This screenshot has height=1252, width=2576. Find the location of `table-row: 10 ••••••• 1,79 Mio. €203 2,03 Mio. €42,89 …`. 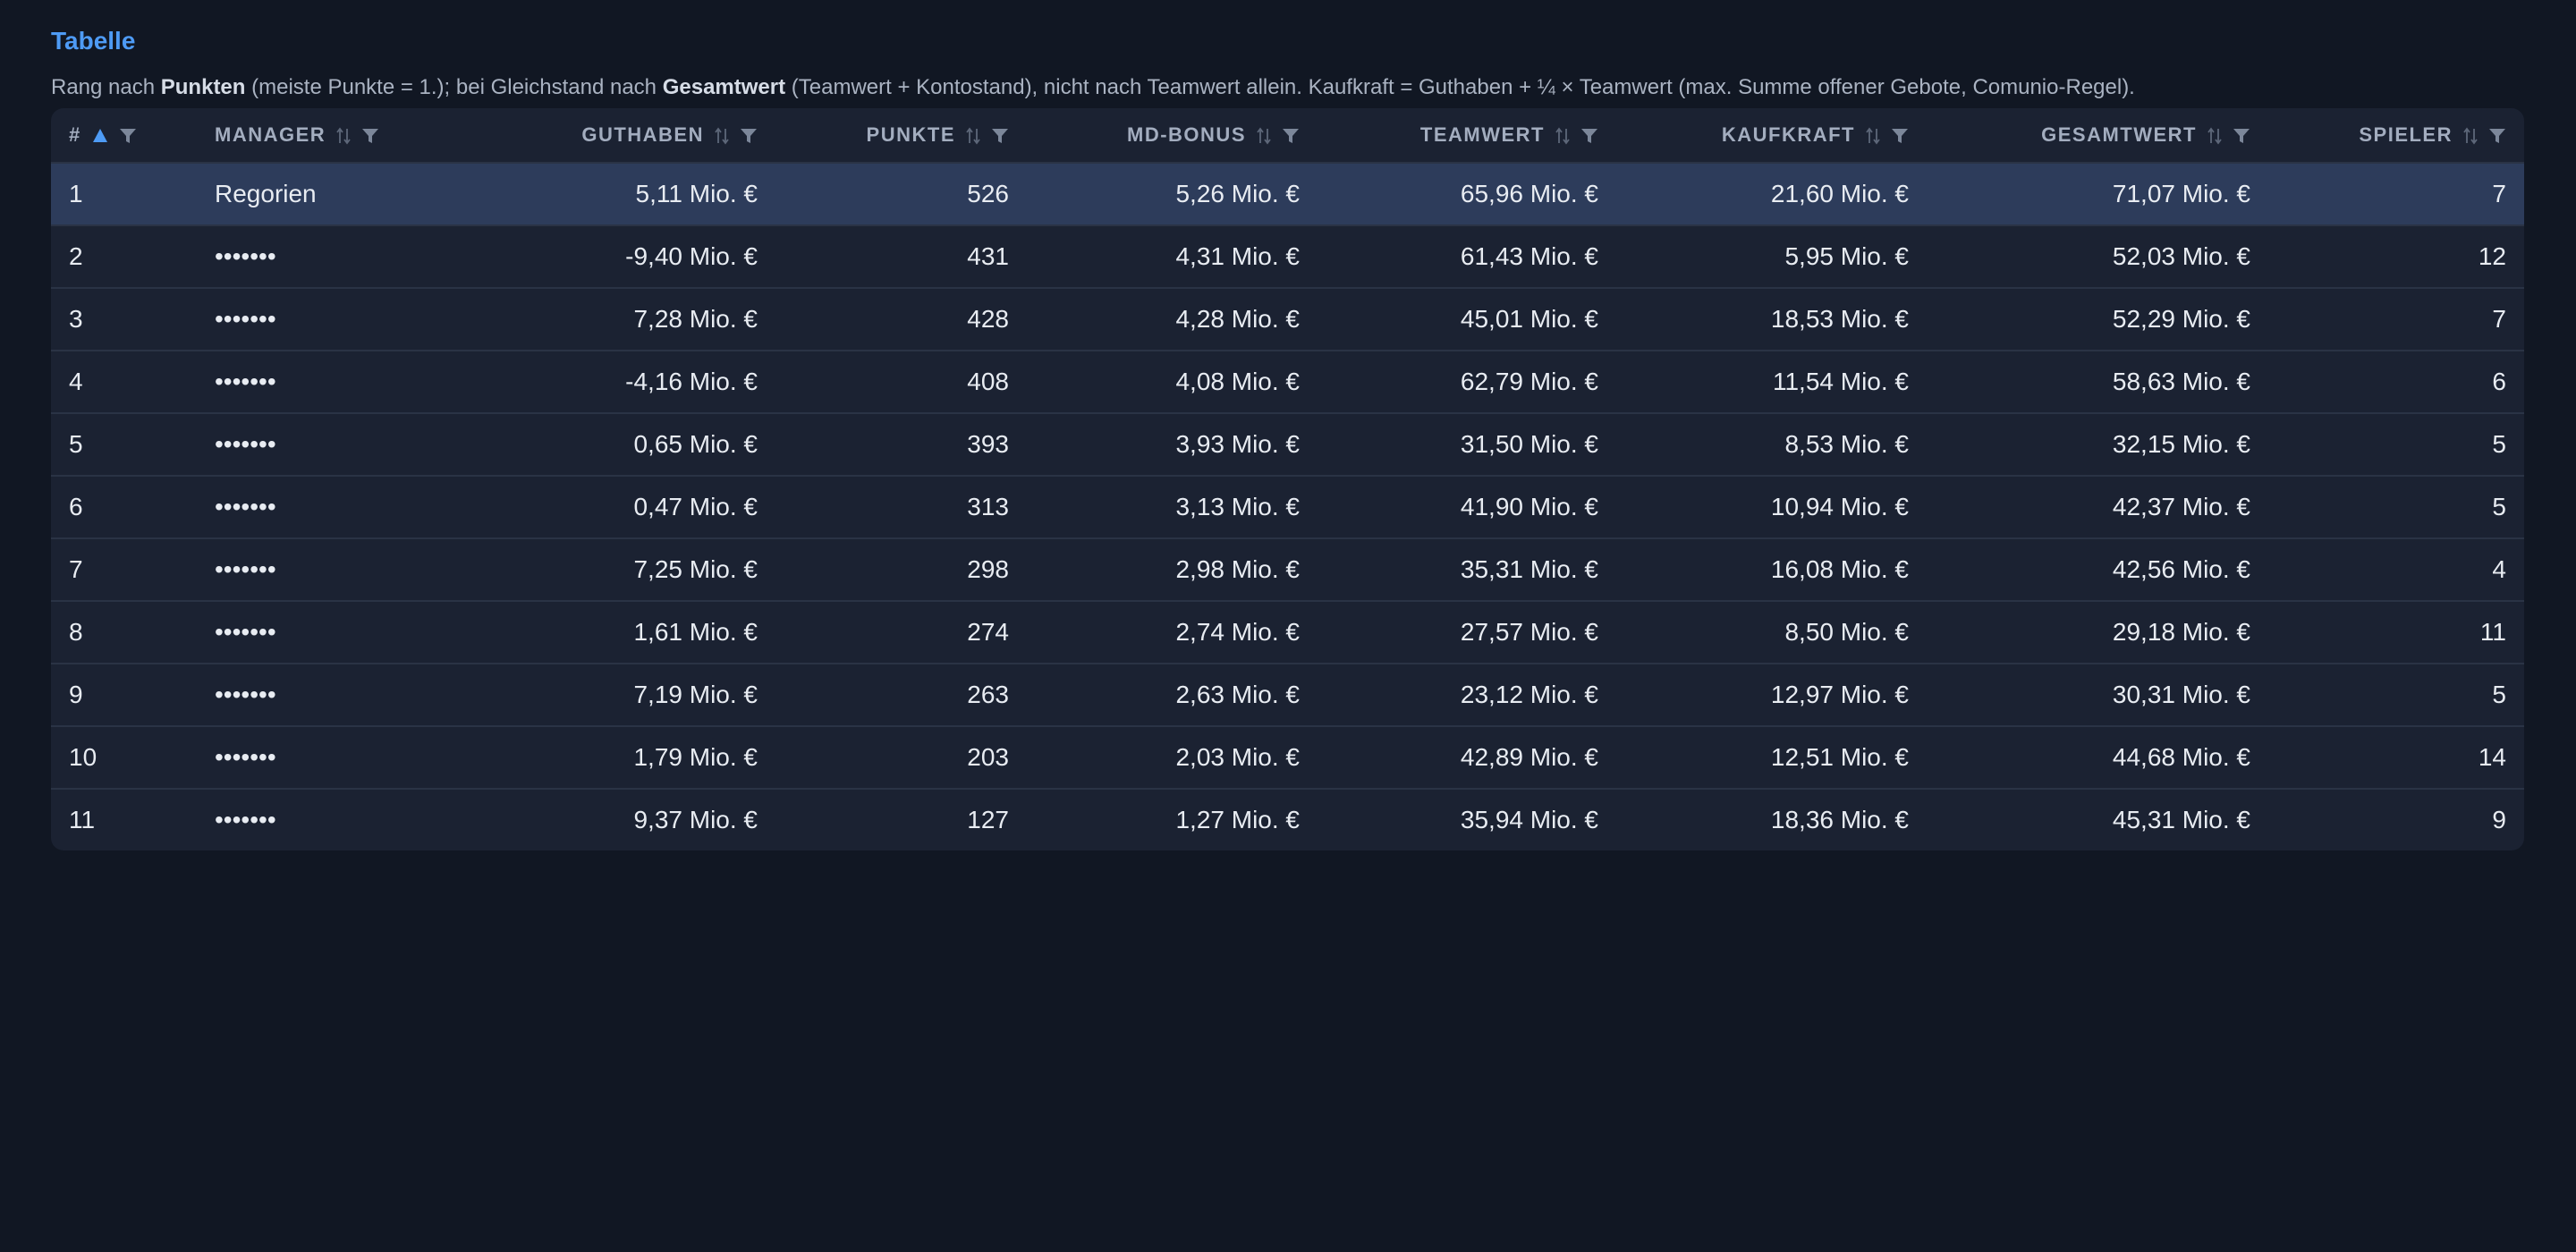

table-row: 10 ••••••• 1,79 Mio. €203 2,03 Mio. €42,89 … is located at coordinates (1287, 758).